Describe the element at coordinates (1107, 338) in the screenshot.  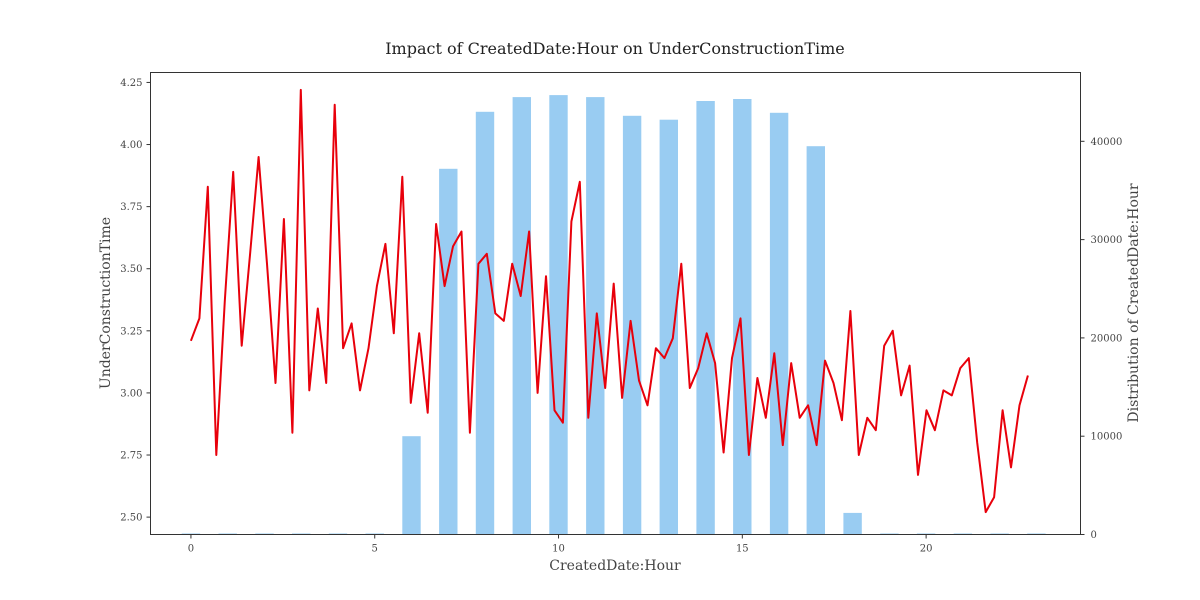
I see `right-y-tick-label: 20000` at that location.